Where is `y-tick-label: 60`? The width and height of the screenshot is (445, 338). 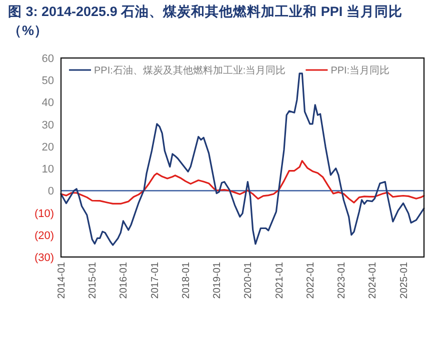 y-tick-label: 60 is located at coordinates (48, 59).